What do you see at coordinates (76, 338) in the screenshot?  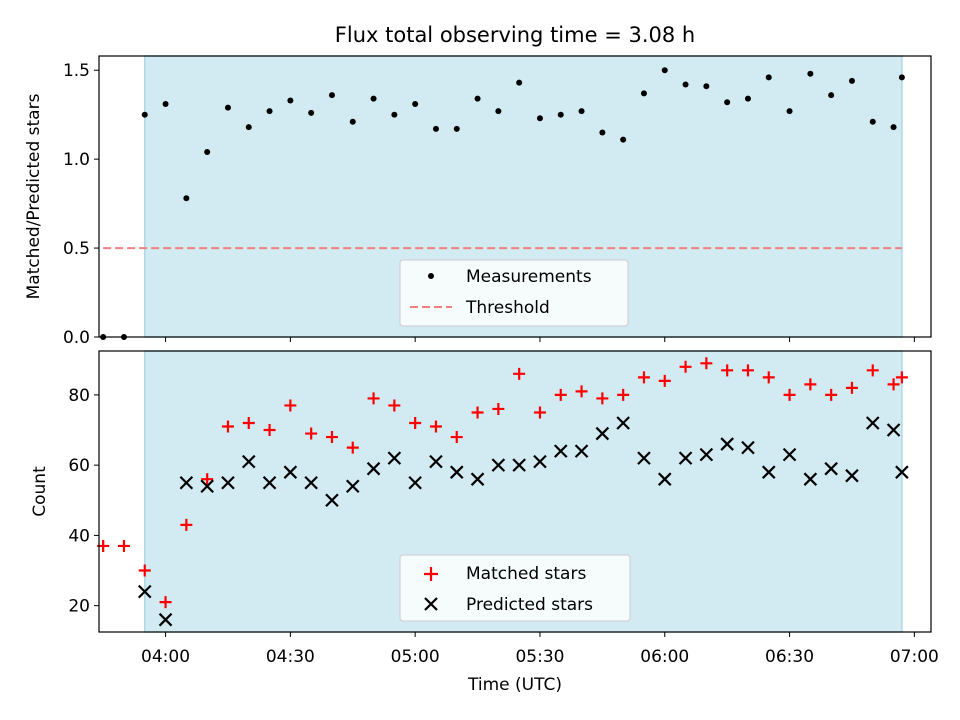 I see `top-y-tick-label: 0.0` at bounding box center [76, 338].